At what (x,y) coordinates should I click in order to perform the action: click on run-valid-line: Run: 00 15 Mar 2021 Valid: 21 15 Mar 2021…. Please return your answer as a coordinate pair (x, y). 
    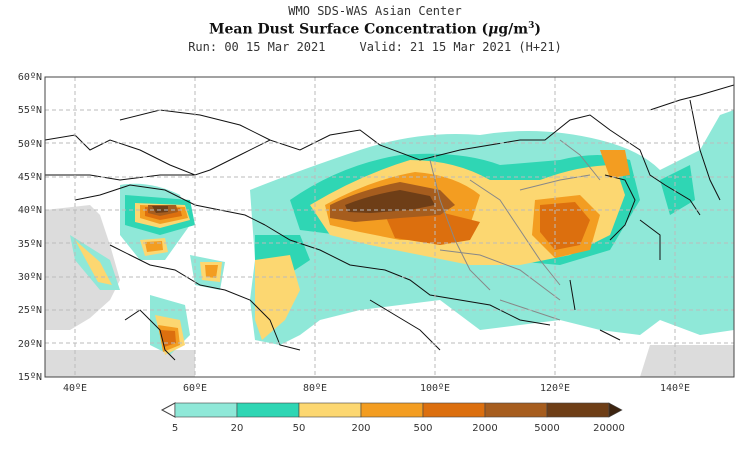
    Looking at the image, I should click on (375, 47).